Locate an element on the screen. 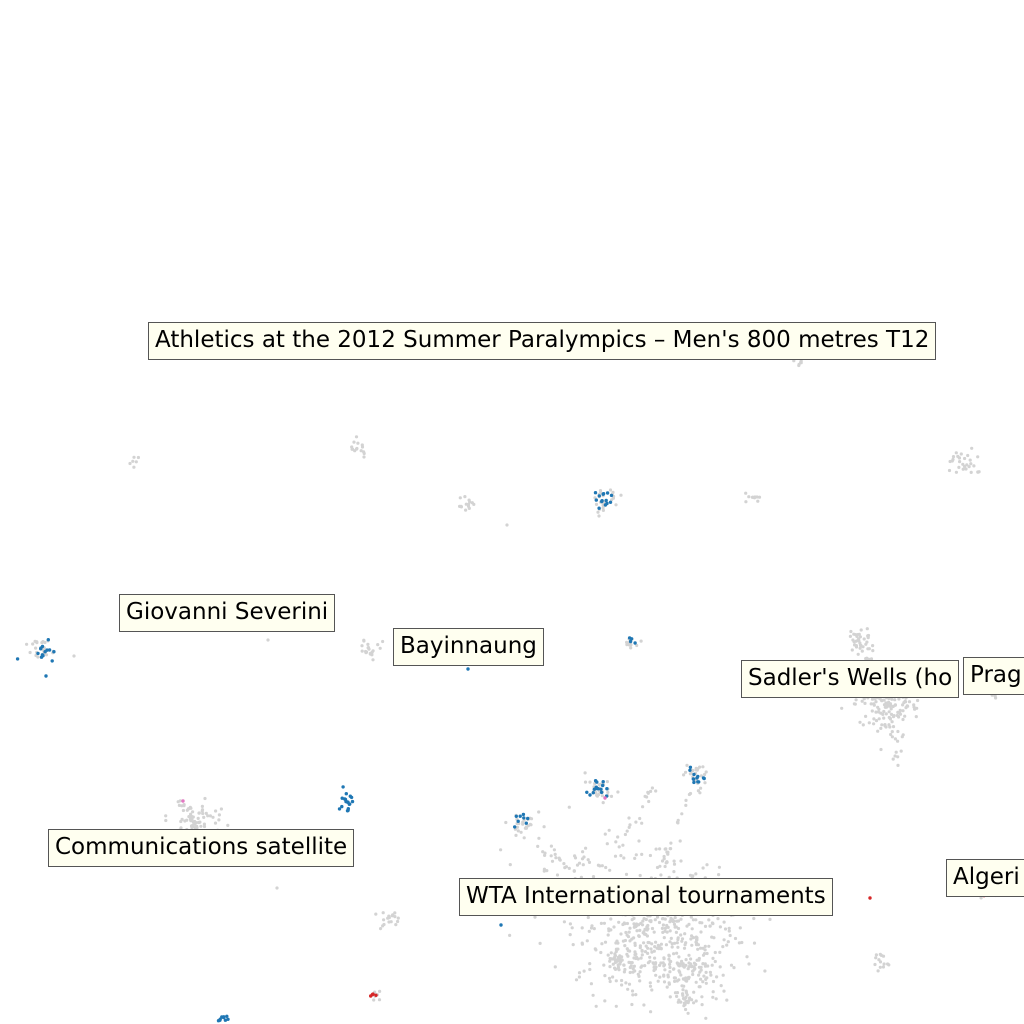  cluster-label: WTA International tournaments is located at coordinates (646, 897).